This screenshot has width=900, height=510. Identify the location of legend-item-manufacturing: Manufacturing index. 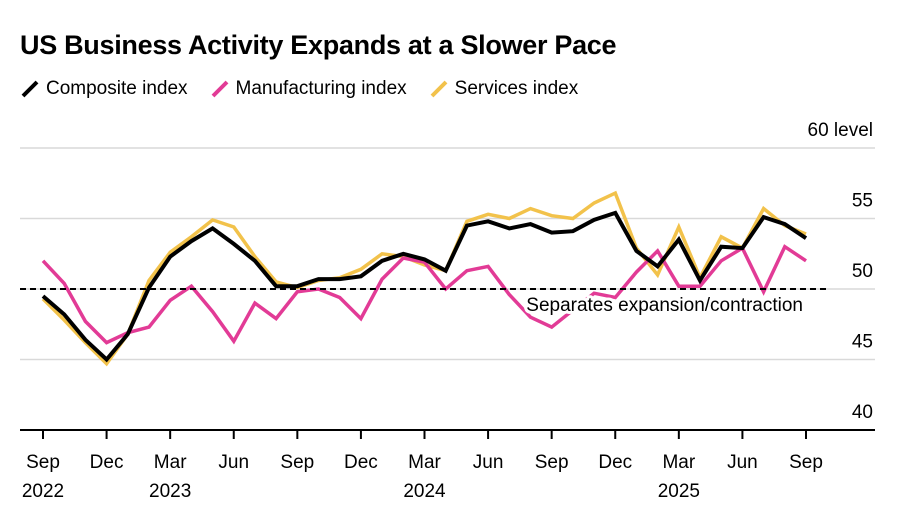
(308, 89).